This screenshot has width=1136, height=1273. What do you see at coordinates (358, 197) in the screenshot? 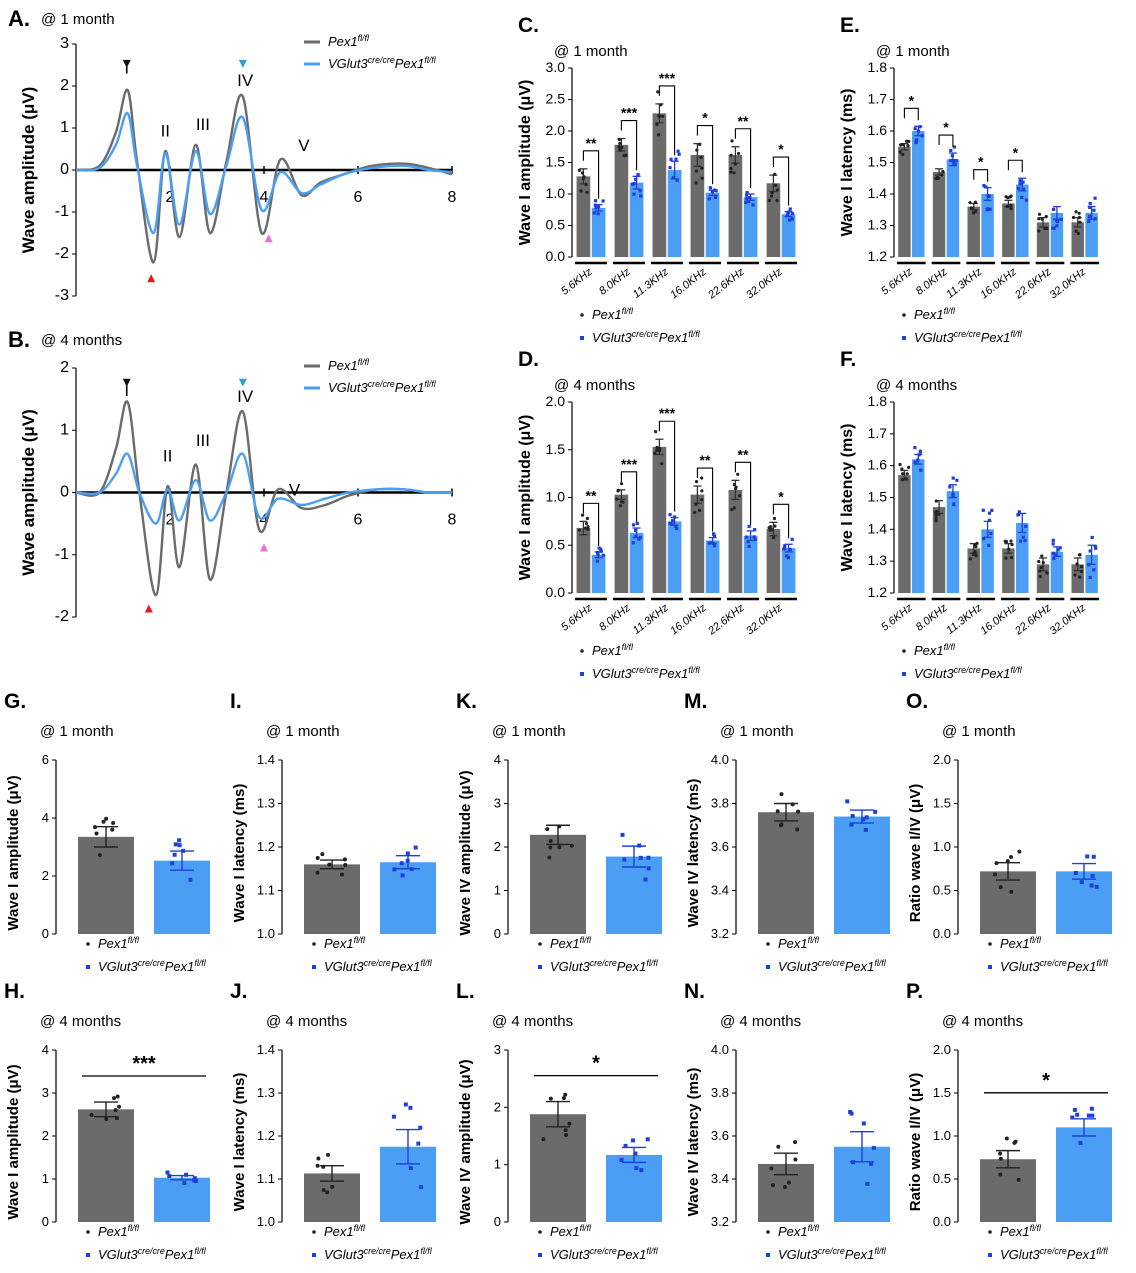
I see `x-tick-label: 6` at bounding box center [358, 197].